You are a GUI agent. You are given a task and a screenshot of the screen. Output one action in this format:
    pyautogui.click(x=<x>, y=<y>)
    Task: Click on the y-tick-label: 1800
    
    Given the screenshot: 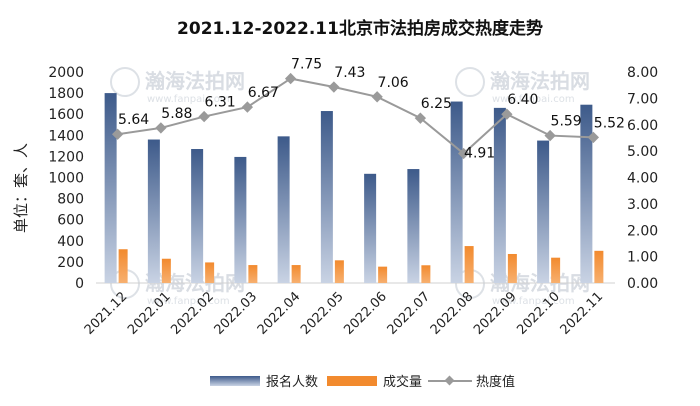 What is the action you would take?
    pyautogui.click(x=66, y=94)
    